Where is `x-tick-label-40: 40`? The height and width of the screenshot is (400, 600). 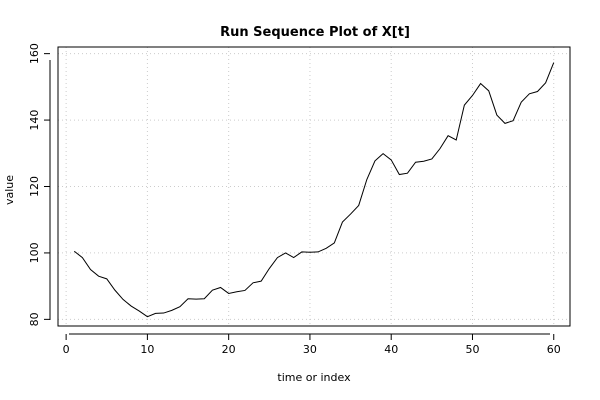
x-tick-label-40: 40 is located at coordinates (391, 349).